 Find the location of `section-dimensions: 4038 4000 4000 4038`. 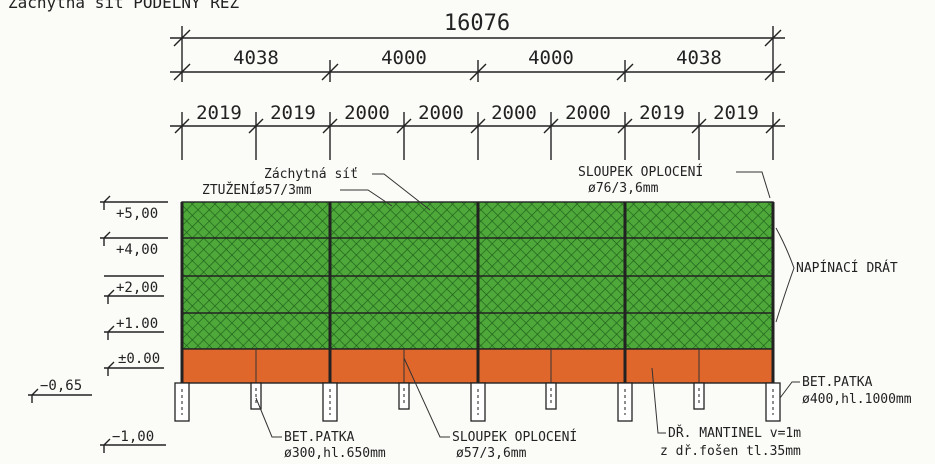

section-dimensions: 4038 4000 4000 4038 is located at coordinates (477, 64).